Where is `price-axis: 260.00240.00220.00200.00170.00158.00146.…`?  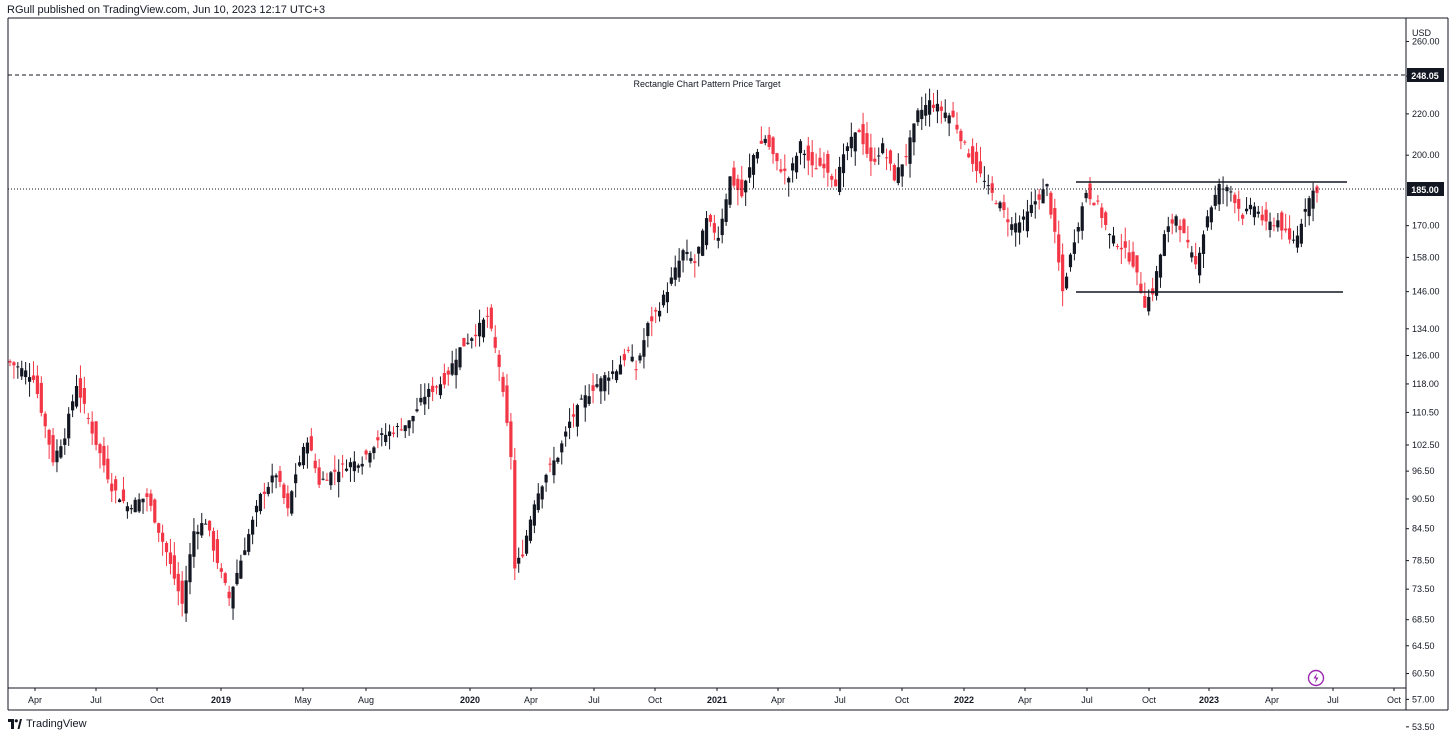
price-axis: 260.00240.00220.00200.00170.00158.00146.… is located at coordinates (1423, 384).